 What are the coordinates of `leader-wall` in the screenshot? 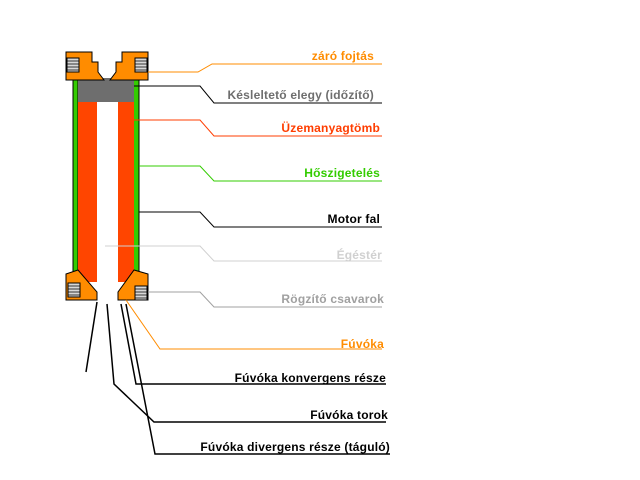 It's located at (260, 219).